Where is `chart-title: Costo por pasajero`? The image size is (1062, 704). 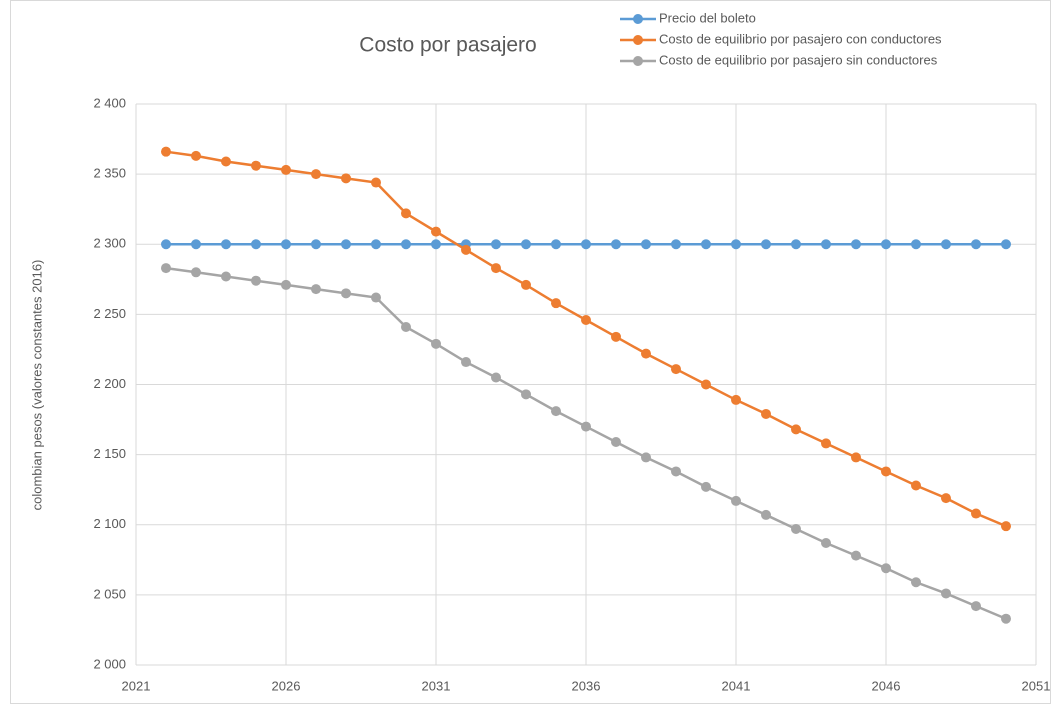
chart-title: Costo por pasajero is located at coordinates (447, 45).